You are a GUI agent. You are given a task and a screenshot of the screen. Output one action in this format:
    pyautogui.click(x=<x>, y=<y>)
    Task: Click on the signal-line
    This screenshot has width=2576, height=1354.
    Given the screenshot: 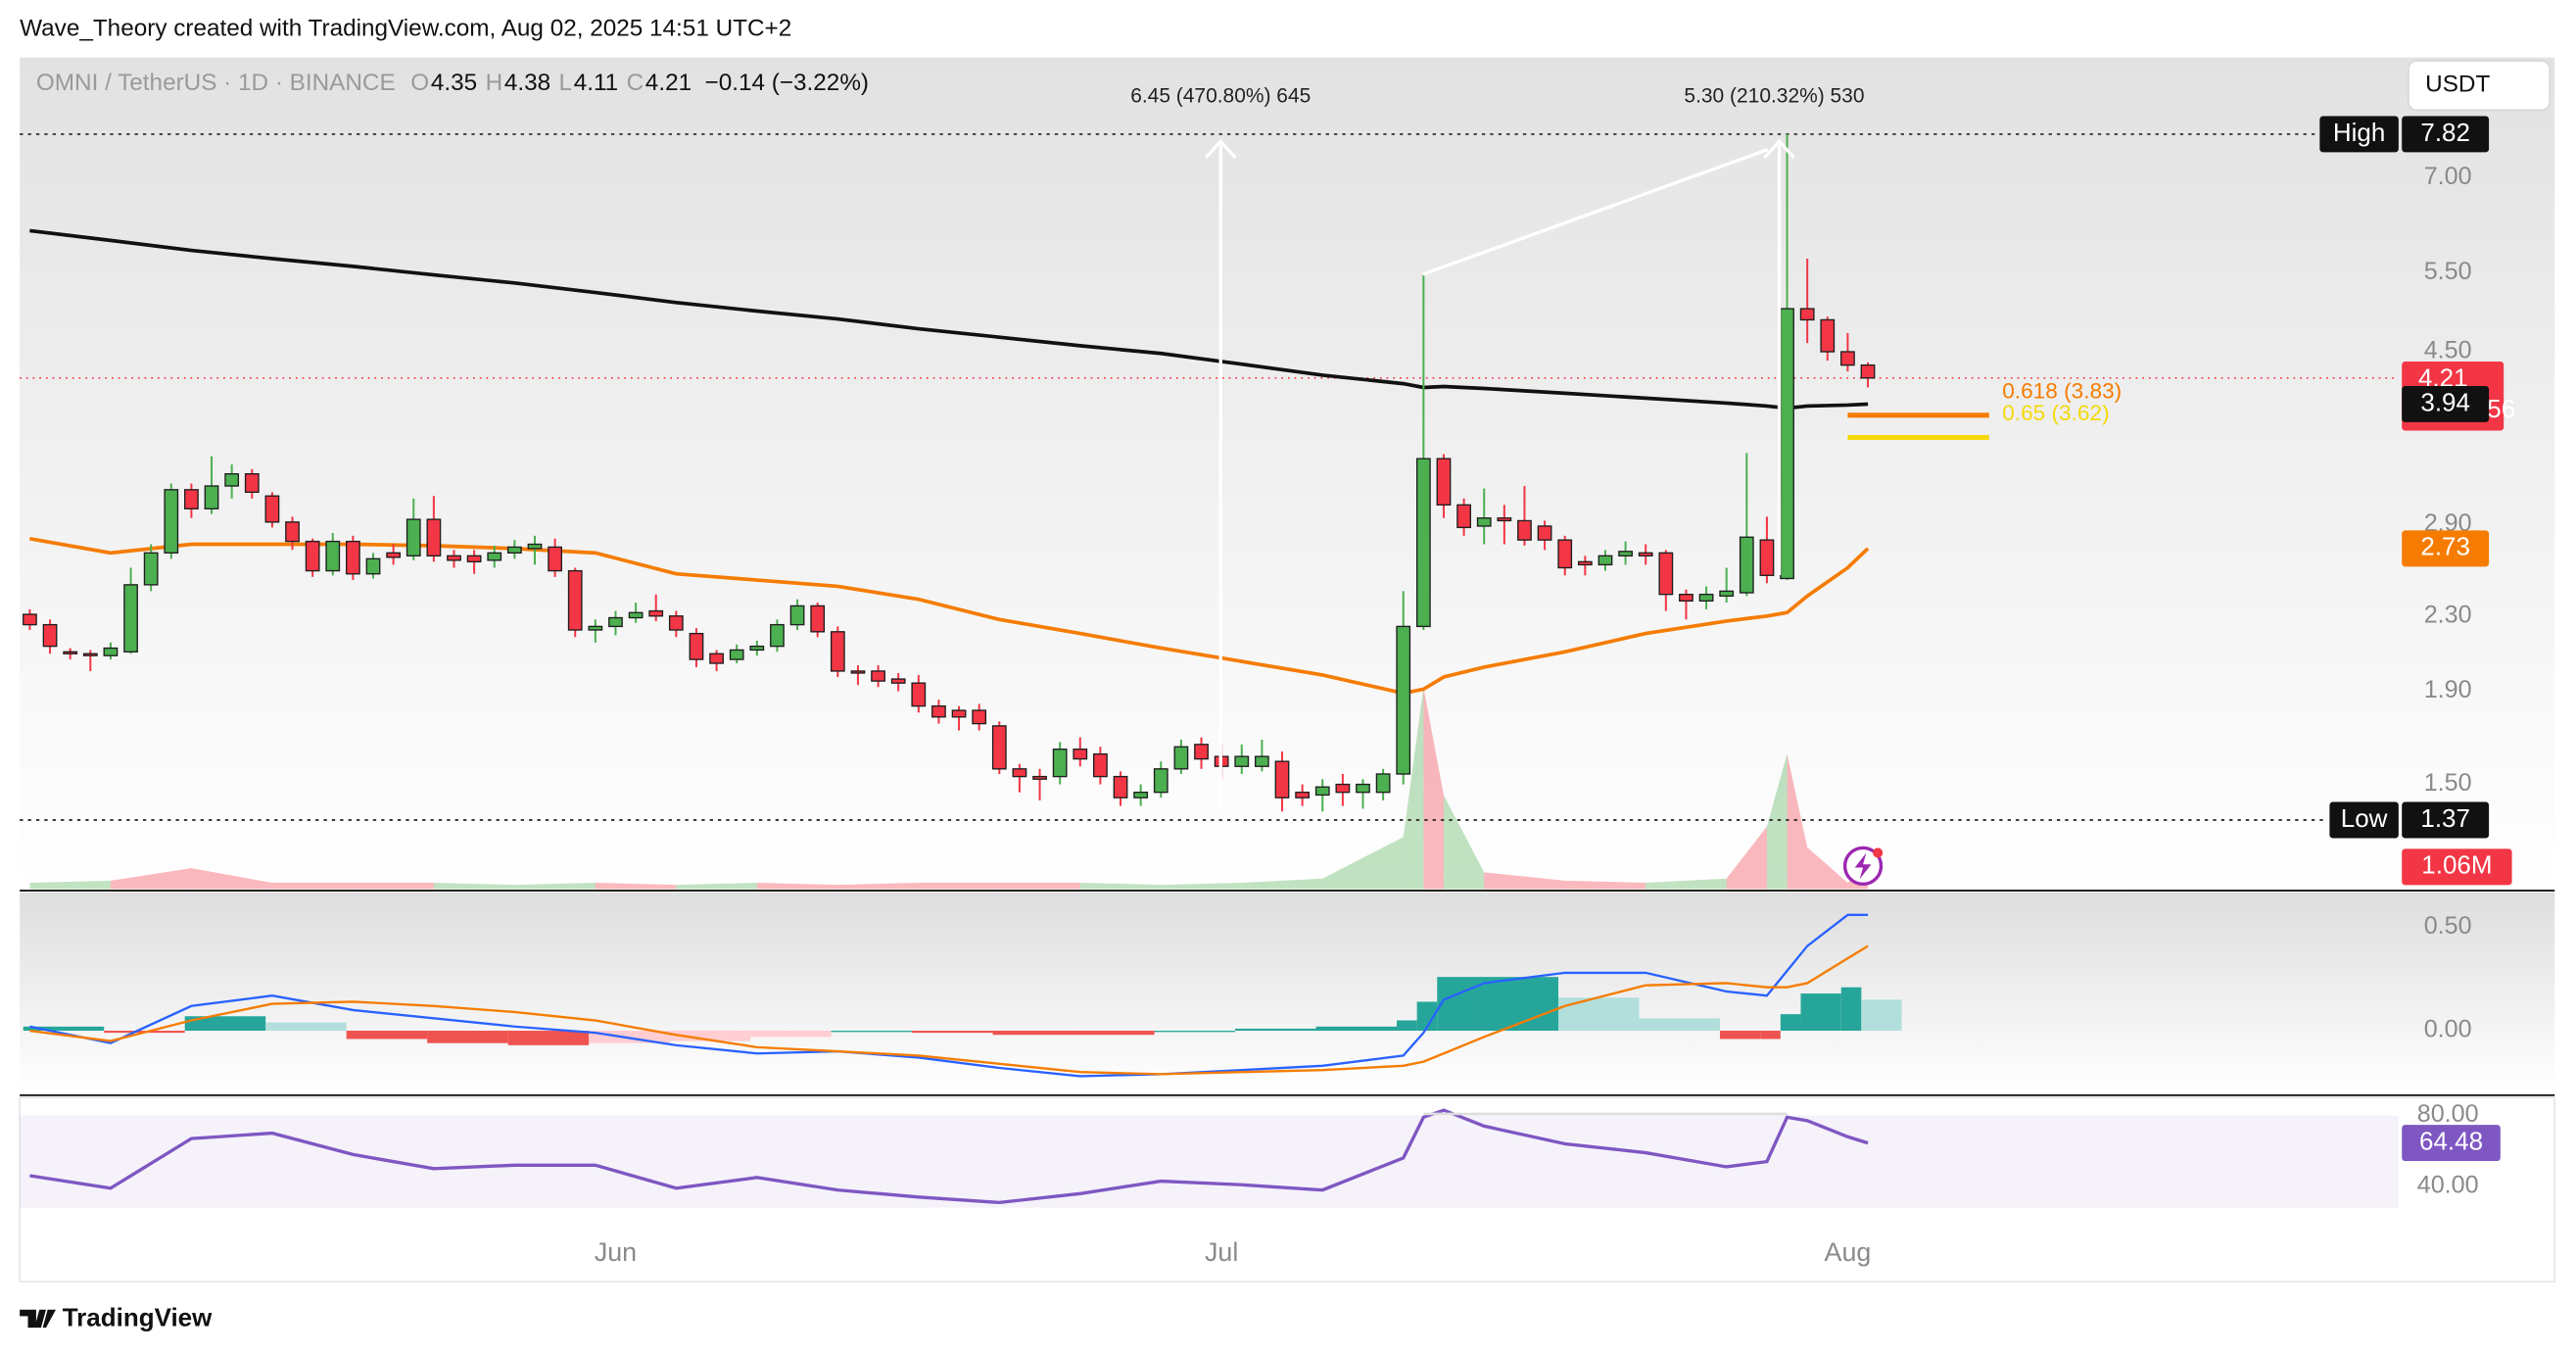 What is the action you would take?
    pyautogui.click(x=949, y=1010)
    